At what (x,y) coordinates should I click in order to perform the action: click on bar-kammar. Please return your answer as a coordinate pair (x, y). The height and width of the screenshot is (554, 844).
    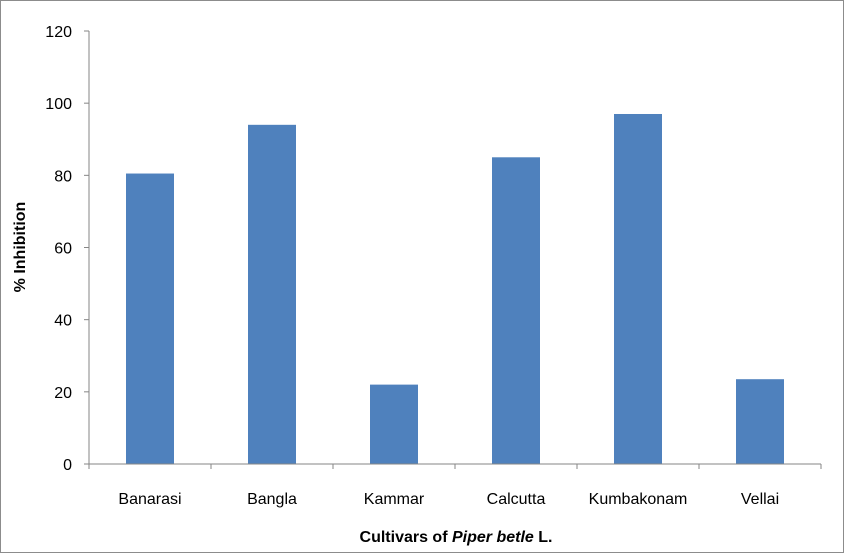
    Looking at the image, I should click on (394, 424).